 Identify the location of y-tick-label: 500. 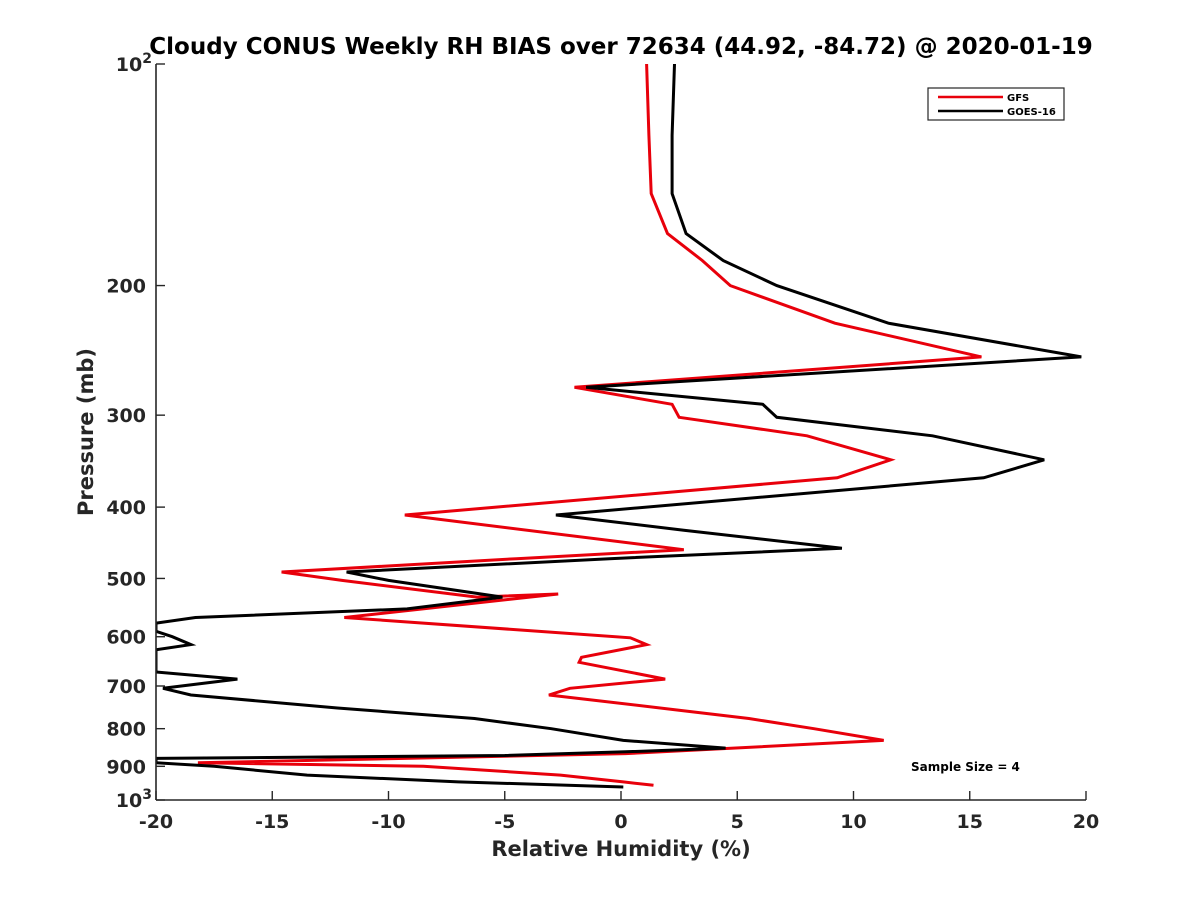
(126, 579).